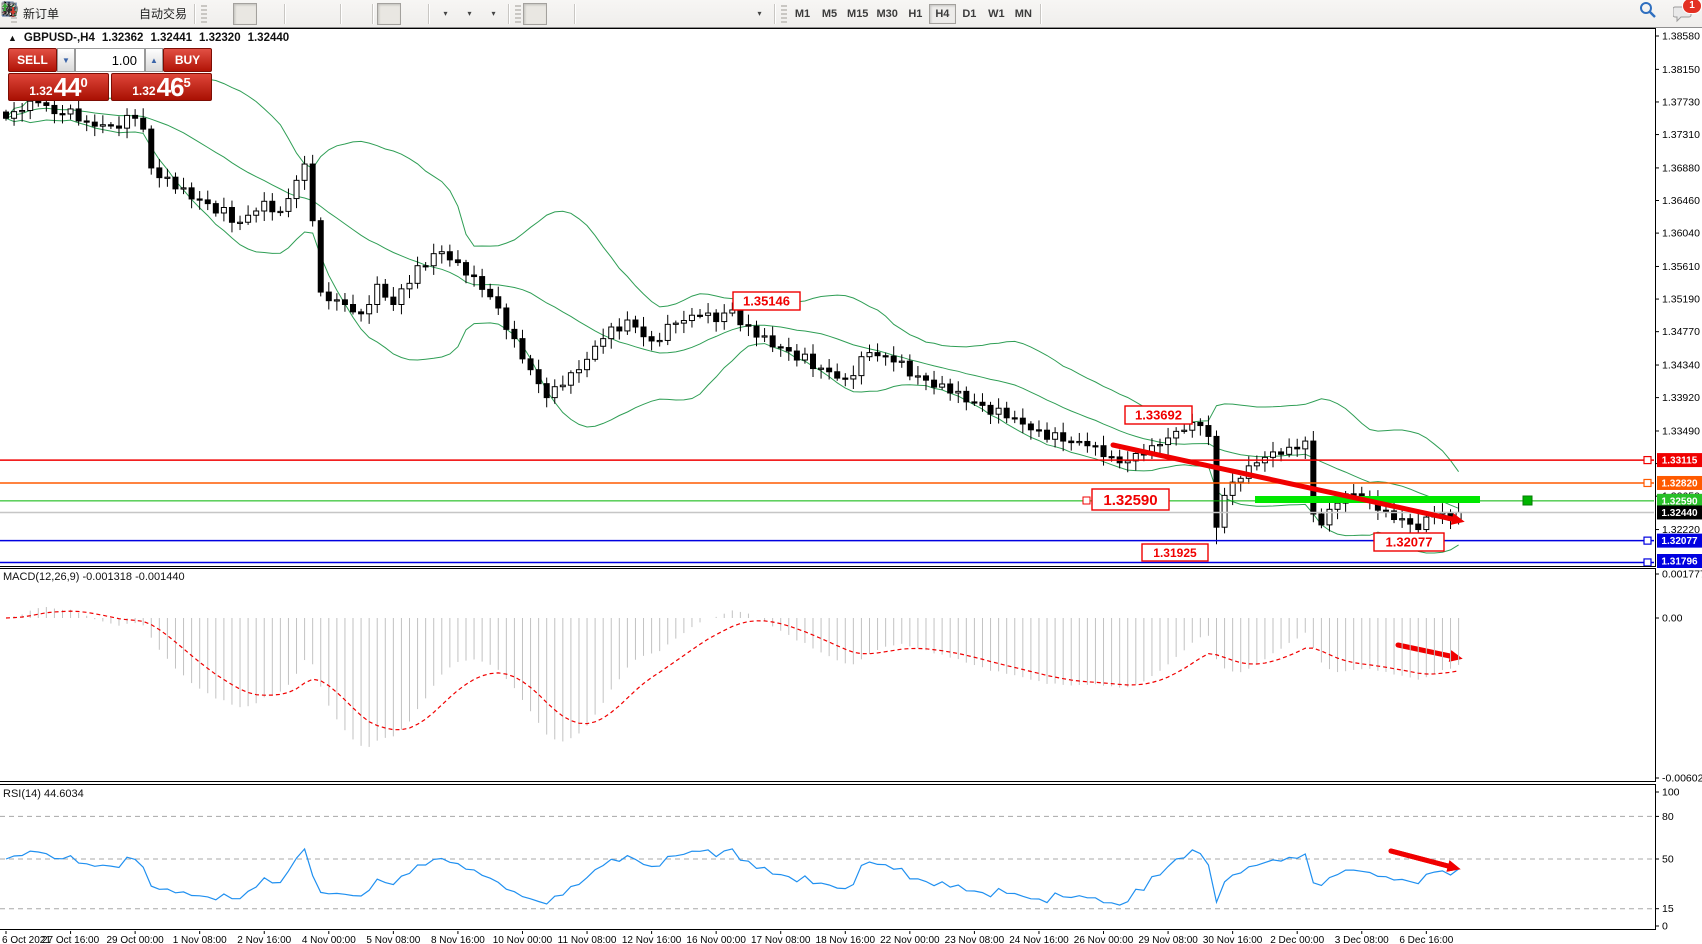  I want to click on horizontal-line-button, so click(314, 14).